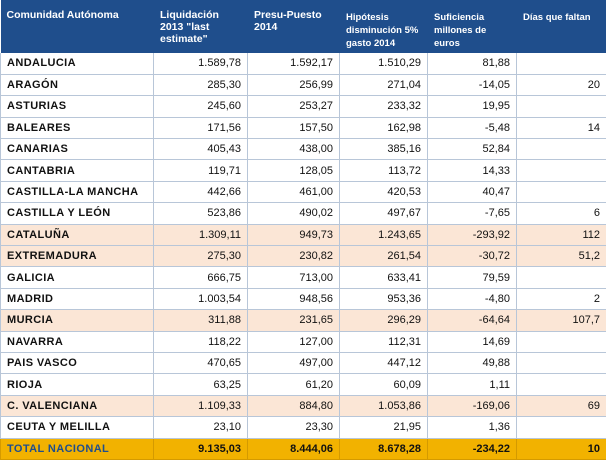 This screenshot has width=606, height=471. I want to click on cell-hipotesis: 112,31, so click(383, 342).